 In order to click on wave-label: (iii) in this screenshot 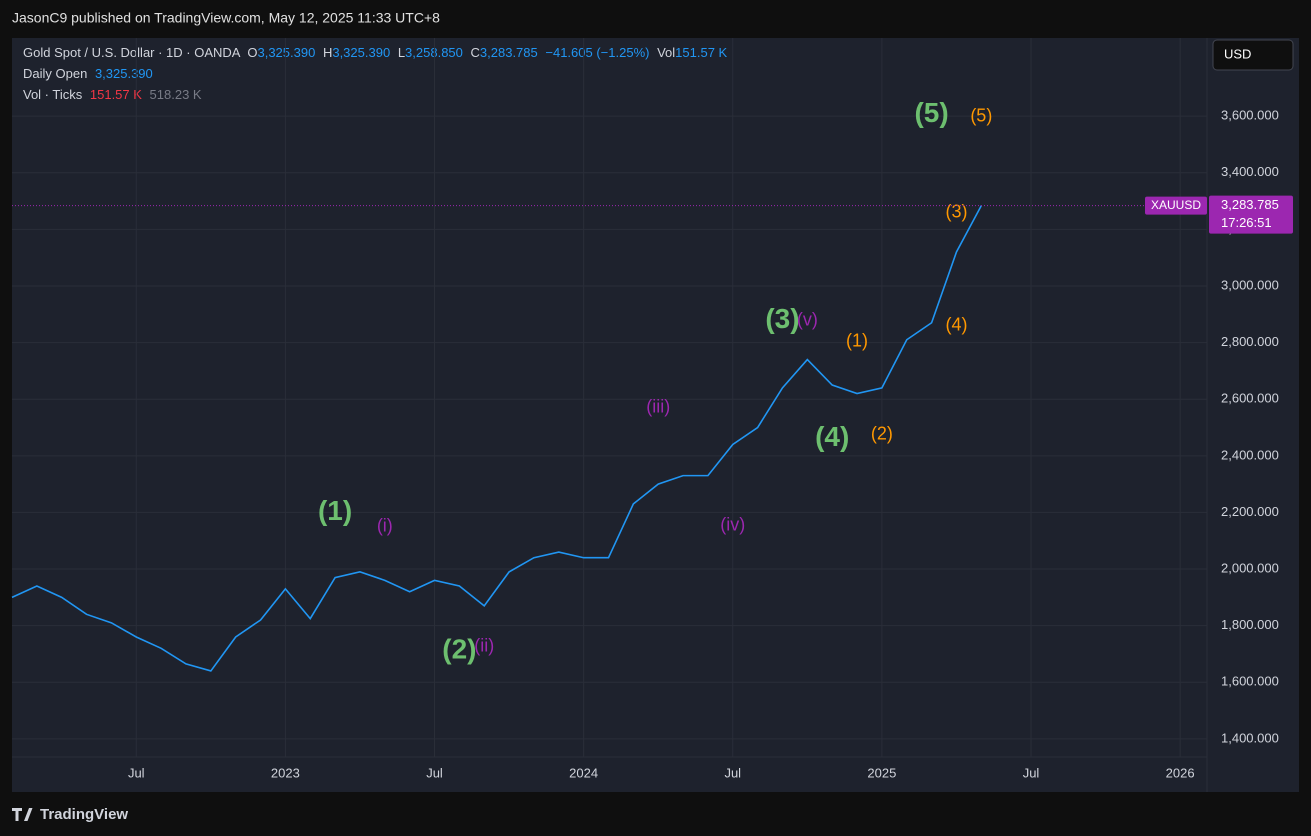, I will do `click(658, 406)`.